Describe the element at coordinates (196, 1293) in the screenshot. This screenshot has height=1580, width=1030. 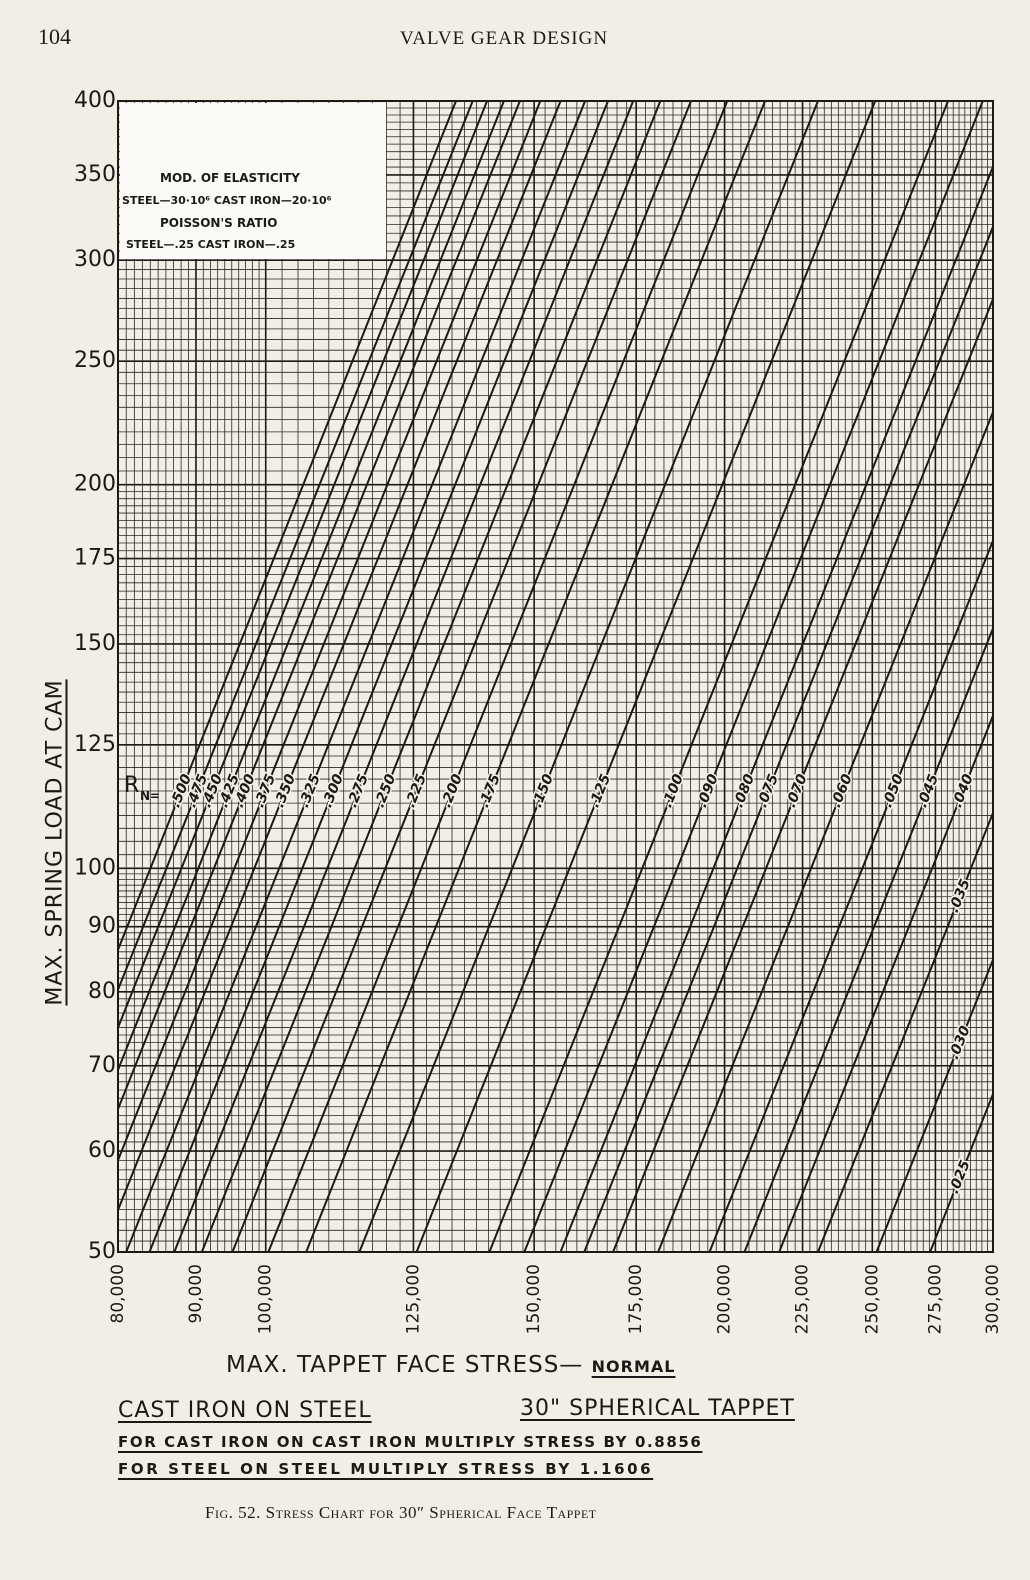
I see `x-tick-label: 90,000` at that location.